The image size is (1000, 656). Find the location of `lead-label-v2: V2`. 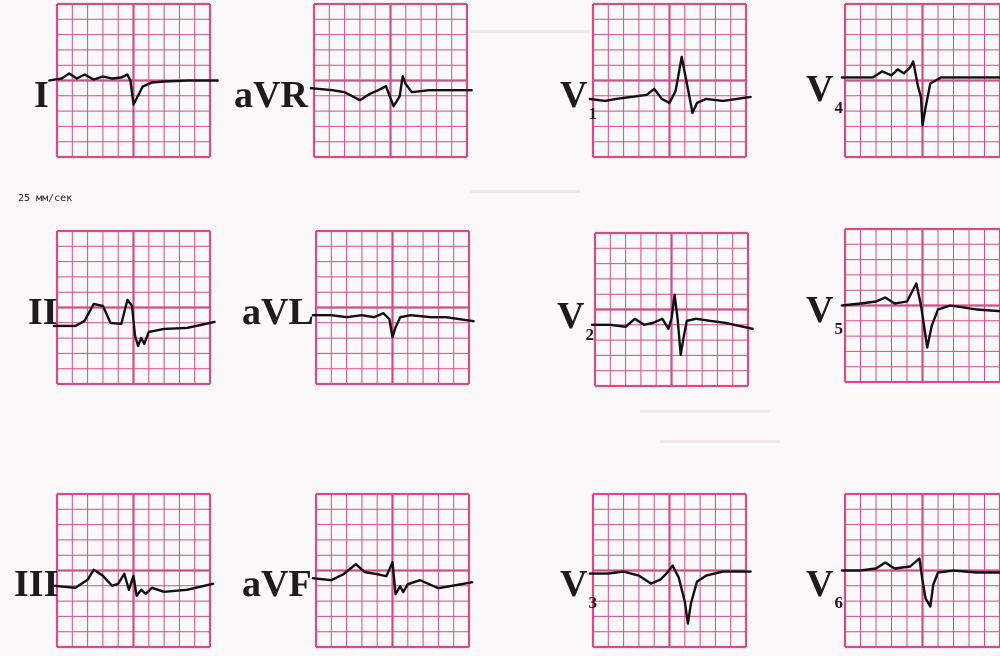

lead-label-v2: V2 is located at coordinates (575, 319).